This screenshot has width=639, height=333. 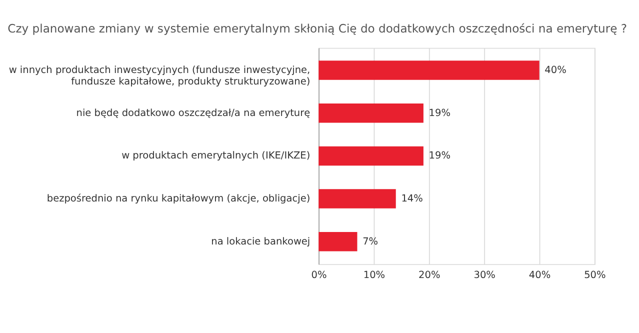 What do you see at coordinates (193, 113) in the screenshot?
I see `y-tick-label: nie będę dodatkowo oszczędzał/a na emeryturę` at bounding box center [193, 113].